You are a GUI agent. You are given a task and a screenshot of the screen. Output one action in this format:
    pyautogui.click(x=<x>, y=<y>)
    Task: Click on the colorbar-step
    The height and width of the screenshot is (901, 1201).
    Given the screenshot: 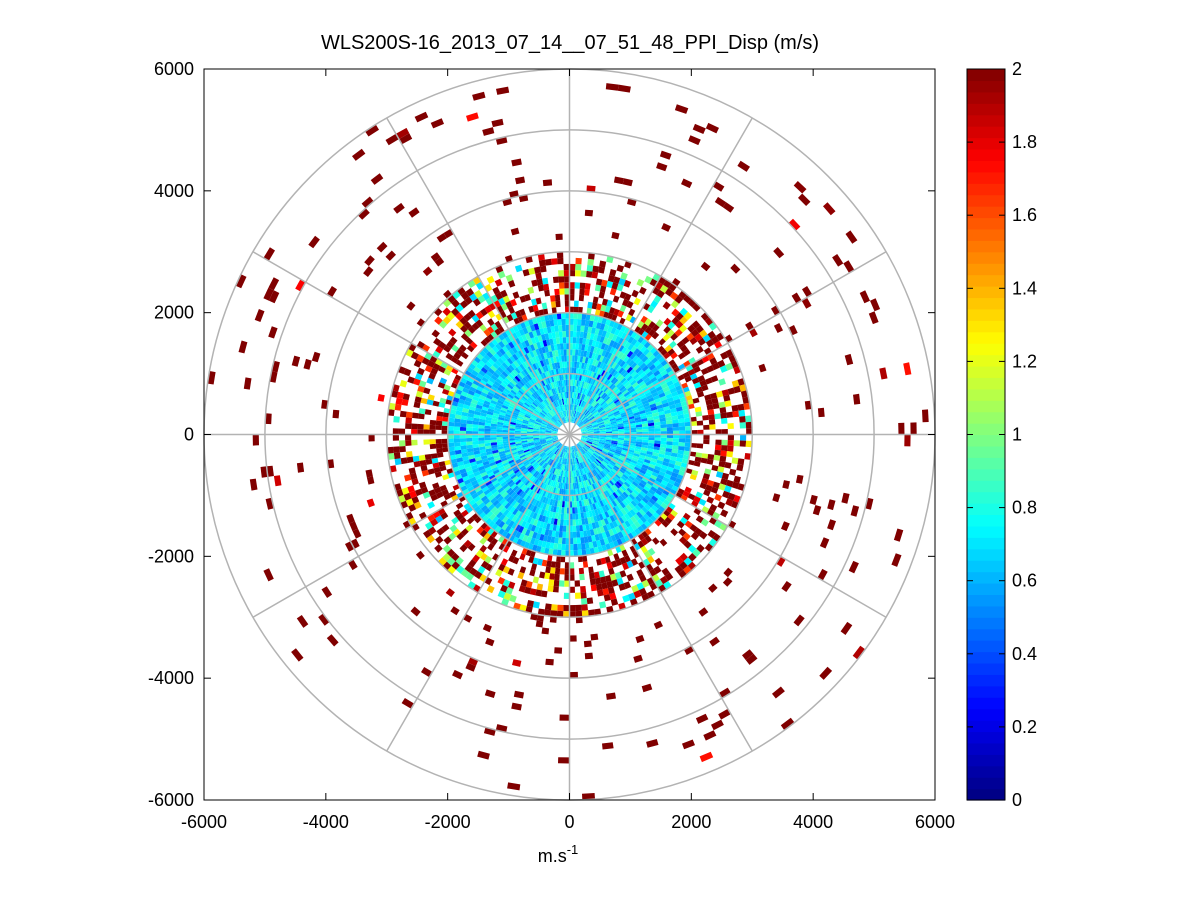 What is the action you would take?
    pyautogui.click(x=986, y=760)
    